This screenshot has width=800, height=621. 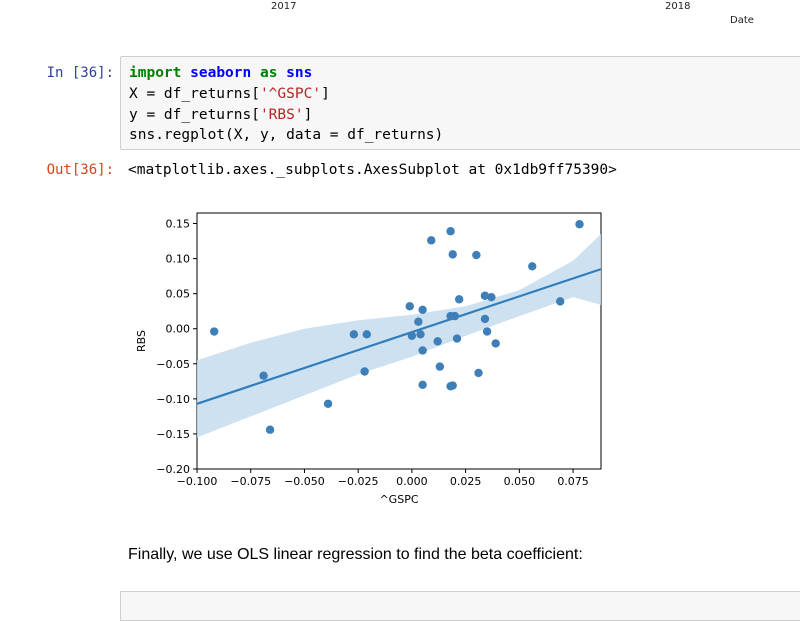 I want to click on x-tick-label-1: −0.075, so click(x=250, y=481).